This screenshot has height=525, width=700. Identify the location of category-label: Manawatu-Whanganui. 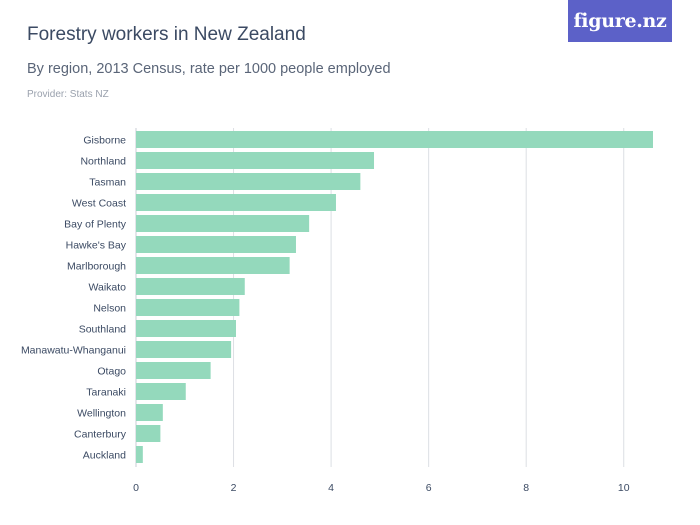
(73, 351).